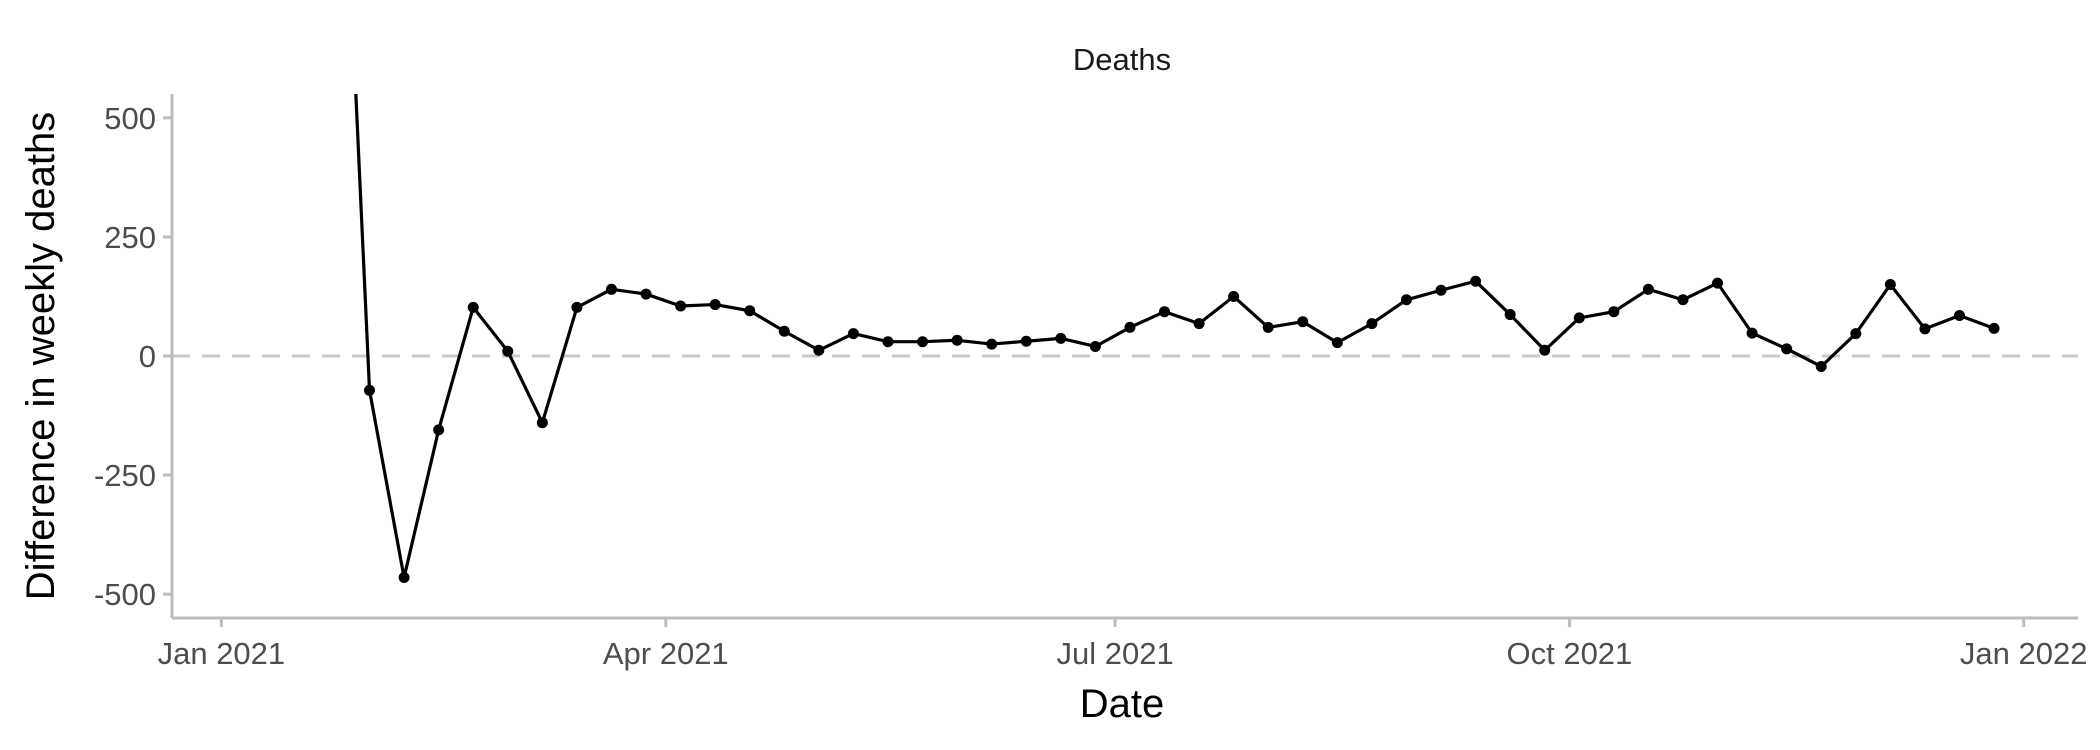 The image size is (2100, 750). Describe the element at coordinates (147, 356) in the screenshot. I see `y-tick-label: 0` at that location.